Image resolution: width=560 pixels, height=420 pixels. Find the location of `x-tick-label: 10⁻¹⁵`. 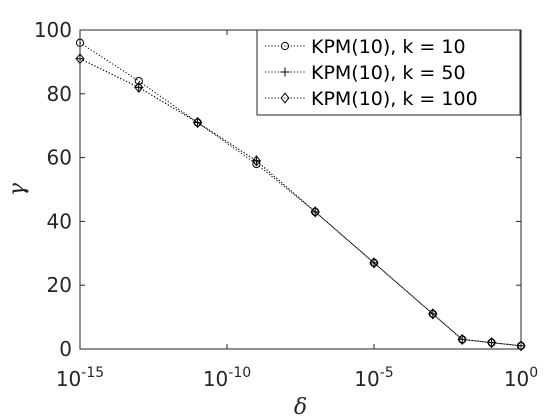

x-tick-label: 10⁻¹⁵ is located at coordinates (80, 378).